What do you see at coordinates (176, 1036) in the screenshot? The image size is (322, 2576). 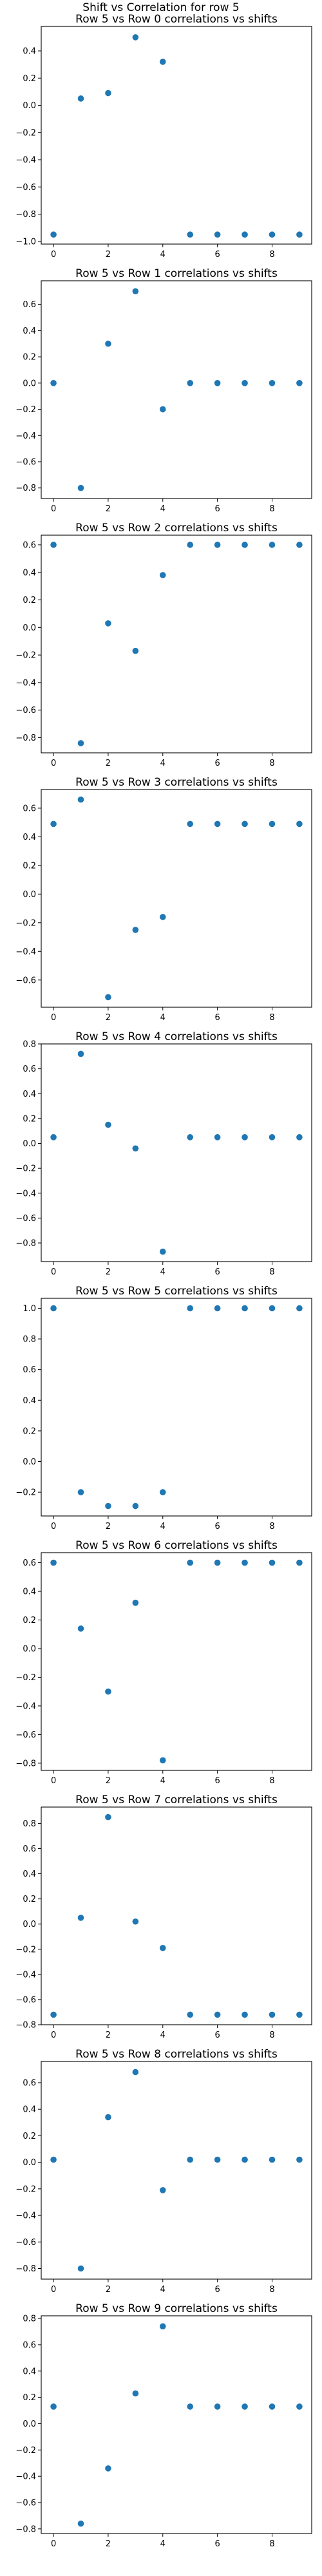 I see `panel-title: Row 5 vs Row 4 correlations vs shifts` at bounding box center [176, 1036].